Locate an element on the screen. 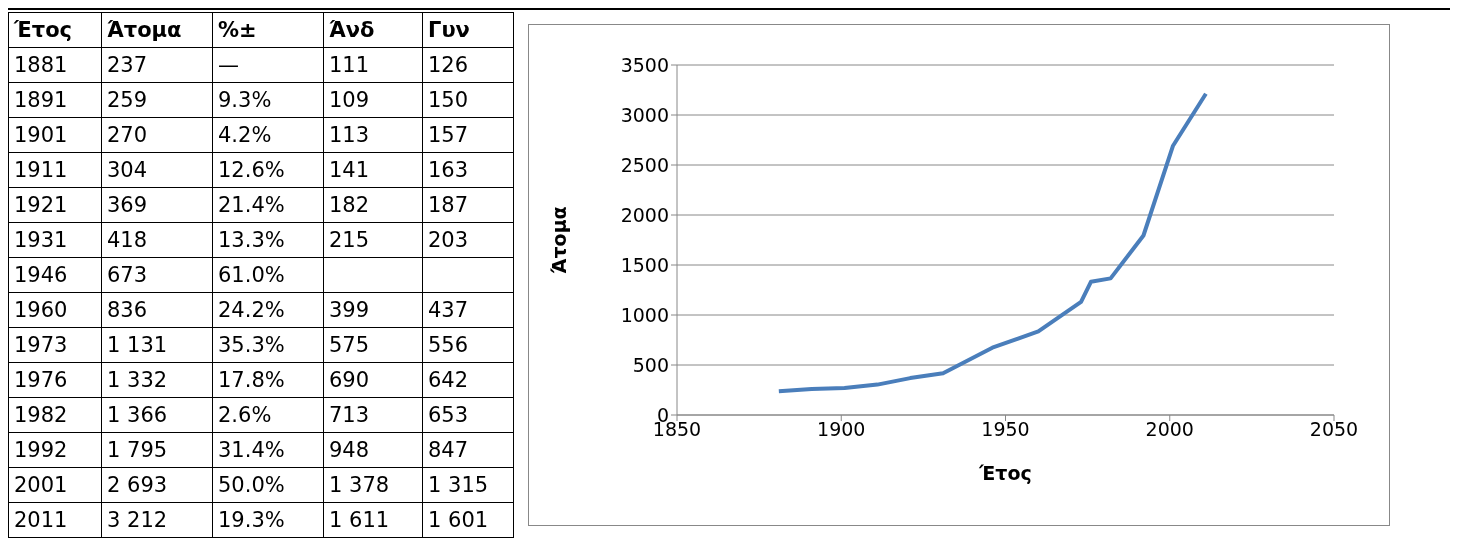  data-label: 1 378 is located at coordinates (373, 485).